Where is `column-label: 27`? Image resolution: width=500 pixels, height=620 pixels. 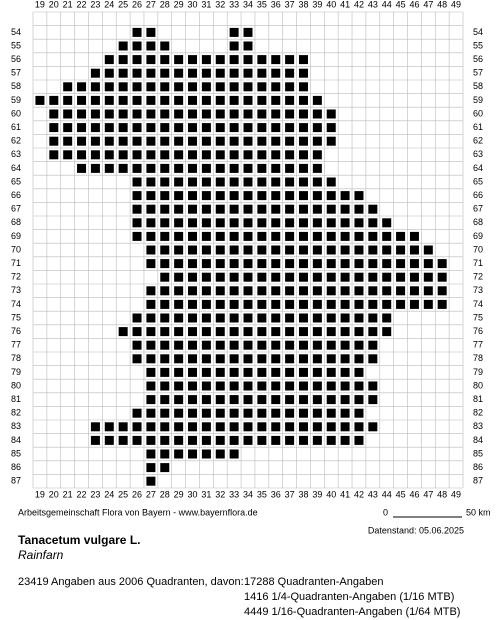 column-label: 27 is located at coordinates (151, 4).